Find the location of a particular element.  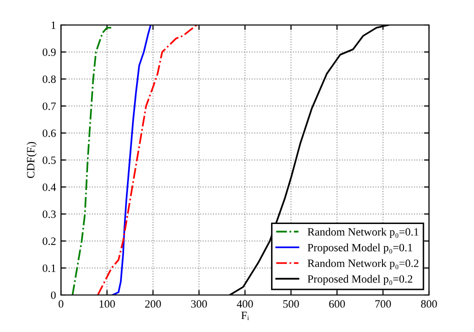

x-tick-label: 100 is located at coordinates (107, 304).